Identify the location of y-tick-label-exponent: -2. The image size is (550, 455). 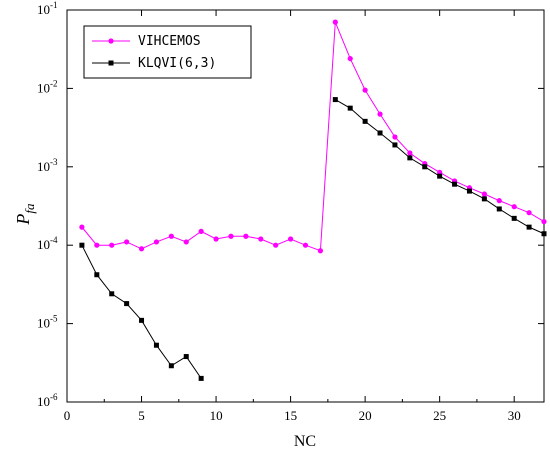
(54, 83).